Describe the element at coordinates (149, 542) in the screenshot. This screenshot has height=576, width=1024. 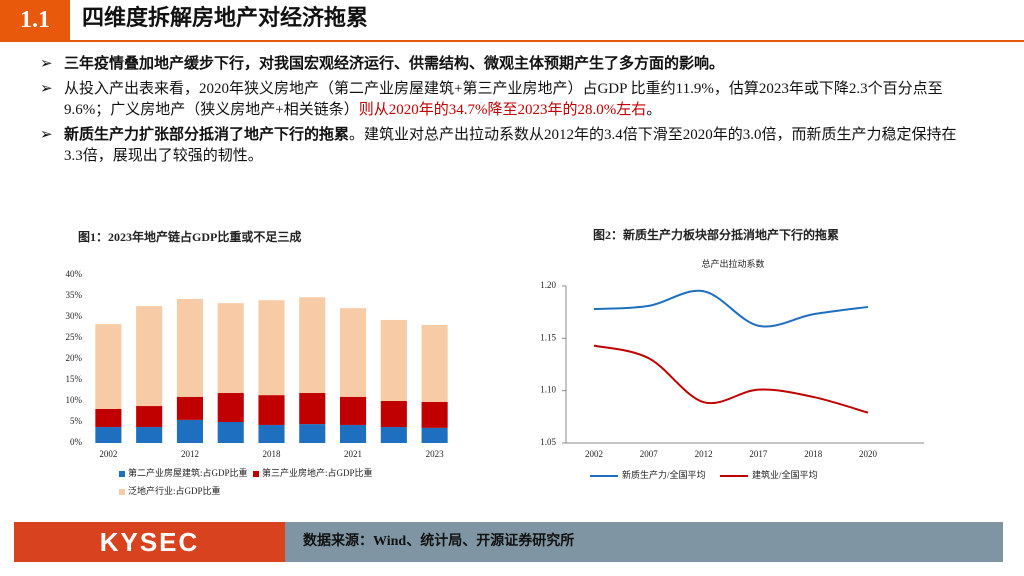
I see `logo: KYSEC` at that location.